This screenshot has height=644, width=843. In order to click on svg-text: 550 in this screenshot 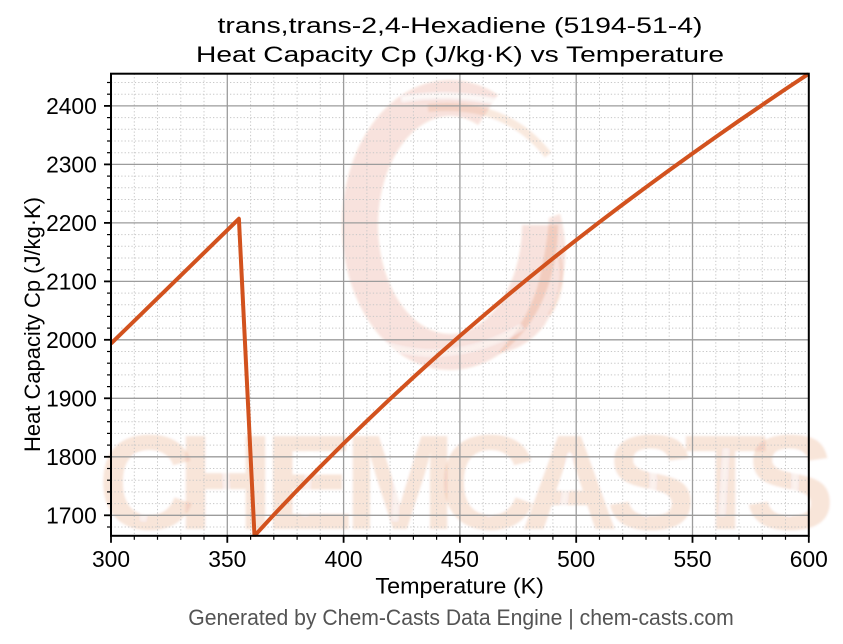, I will do `click(692, 559)`.